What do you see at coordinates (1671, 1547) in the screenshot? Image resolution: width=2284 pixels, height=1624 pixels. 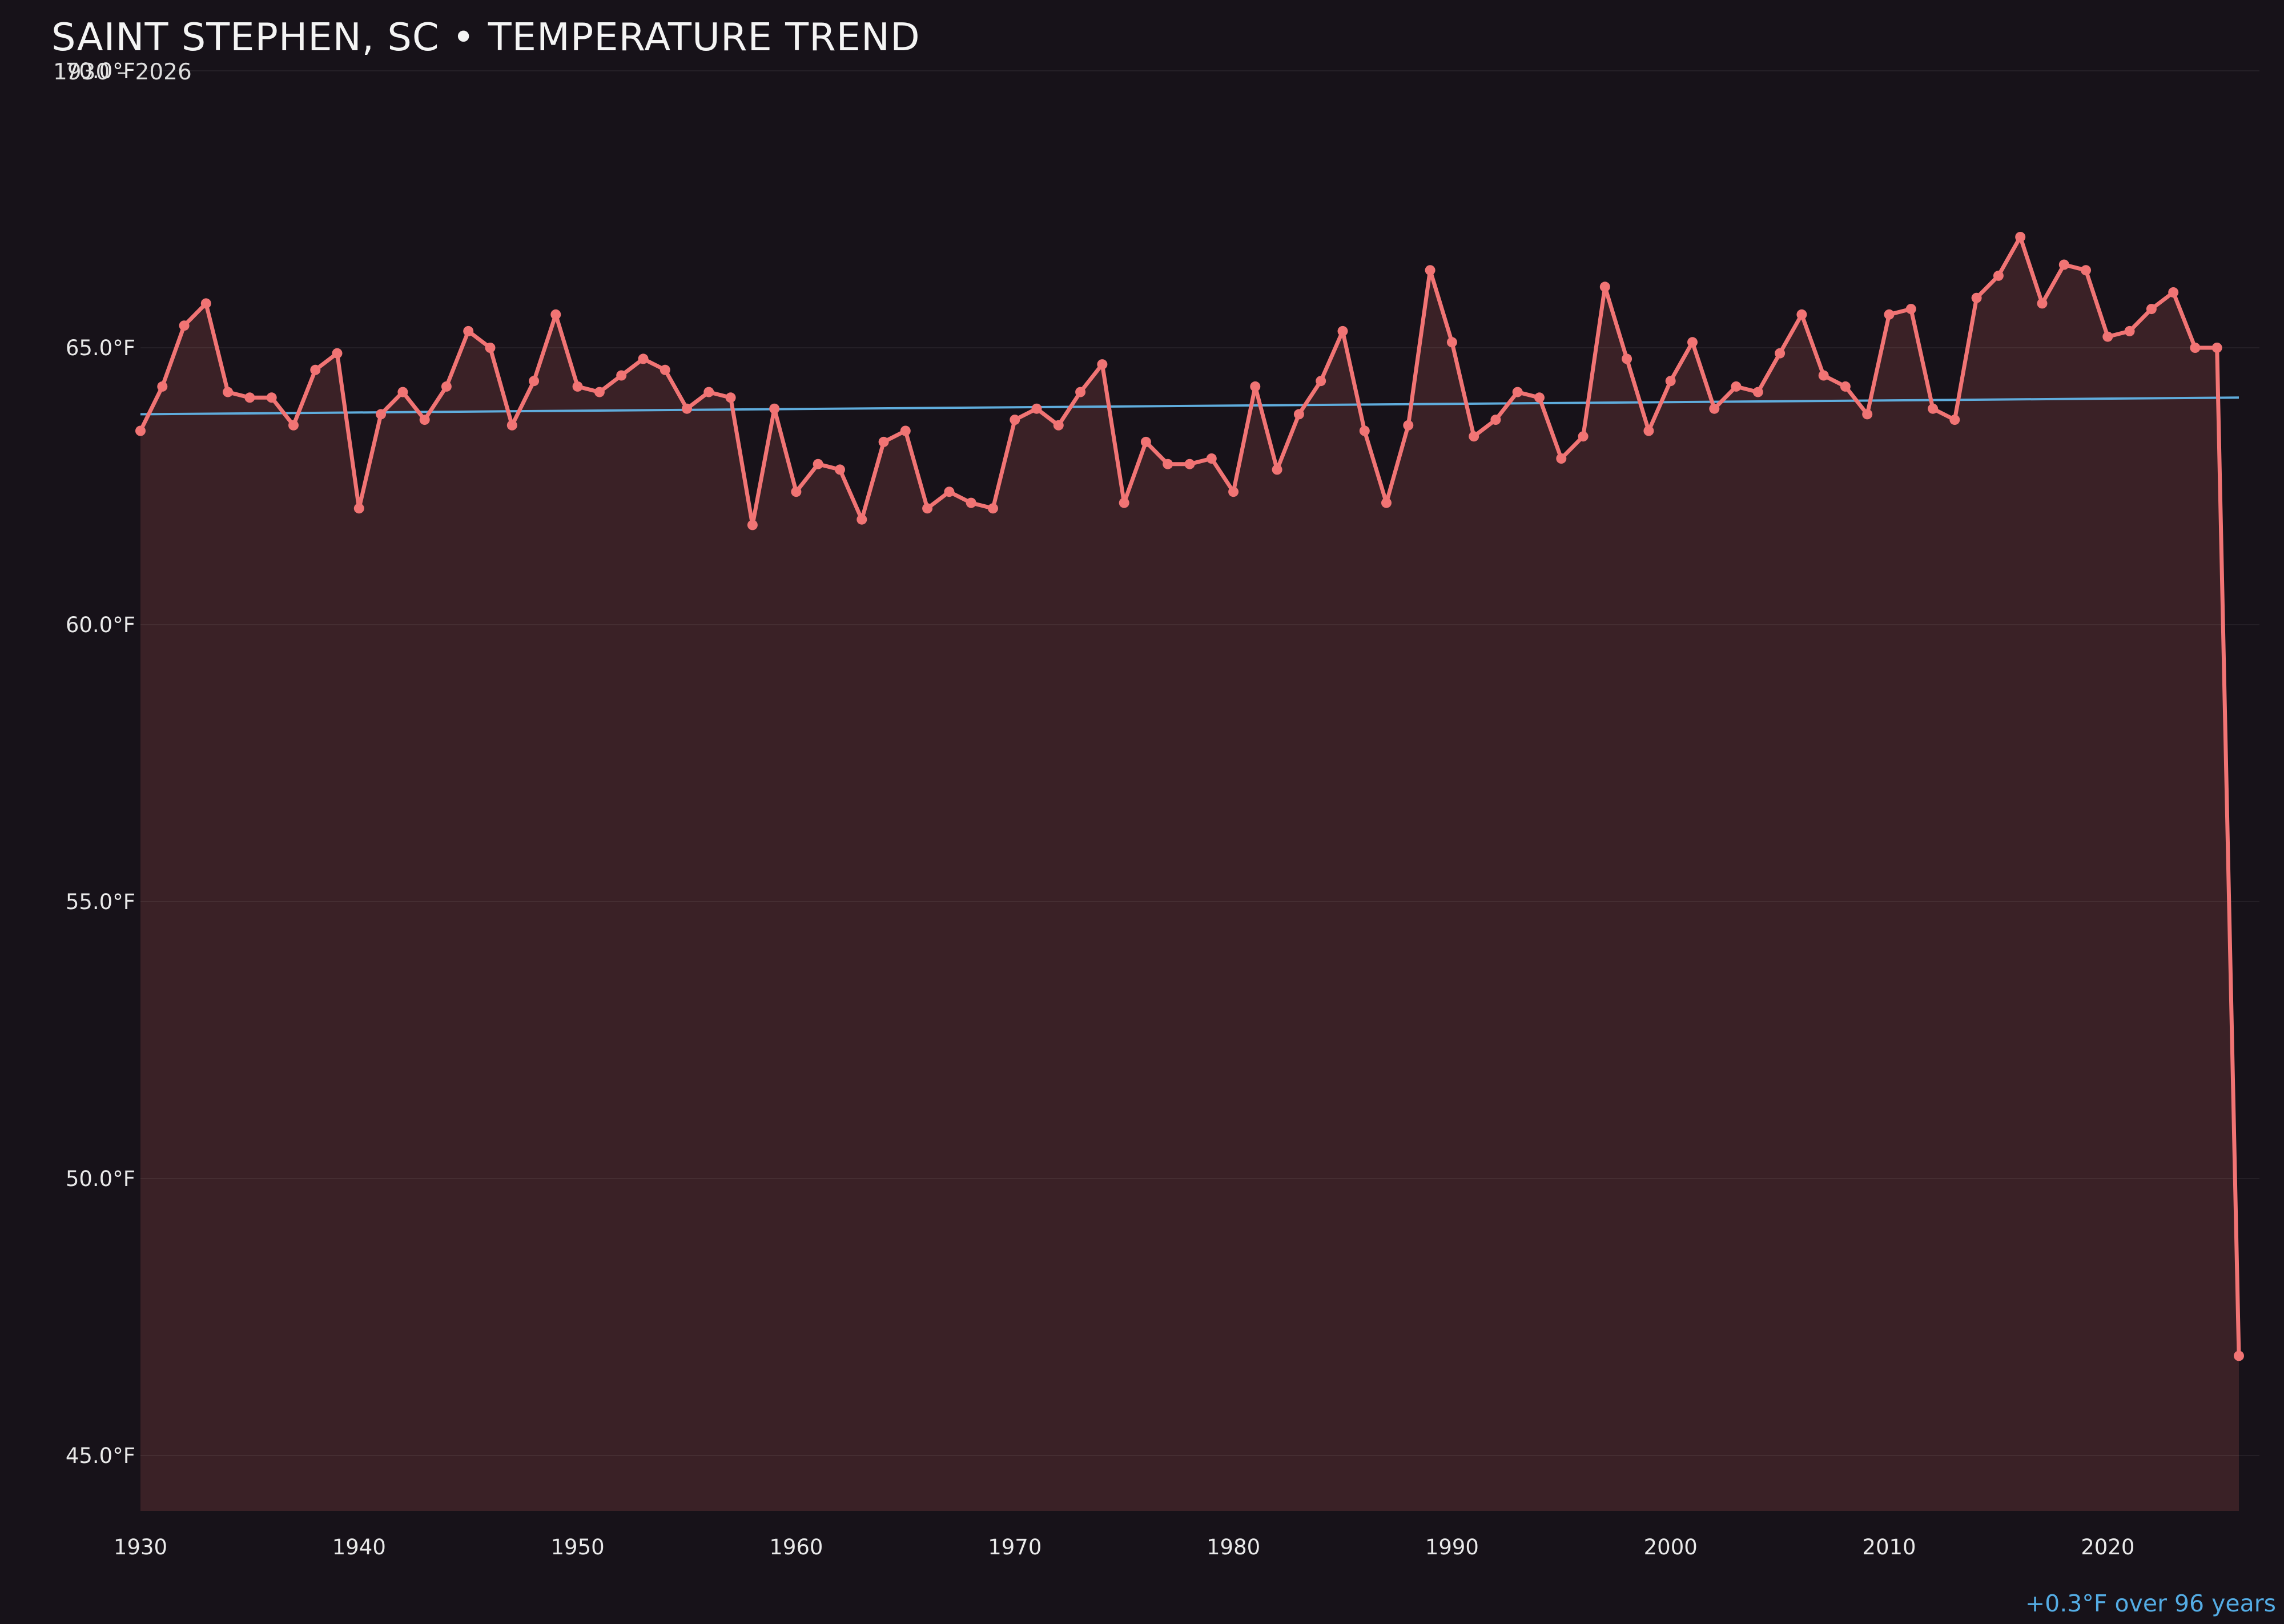 I see `x-tick-label: 2000` at bounding box center [1671, 1547].